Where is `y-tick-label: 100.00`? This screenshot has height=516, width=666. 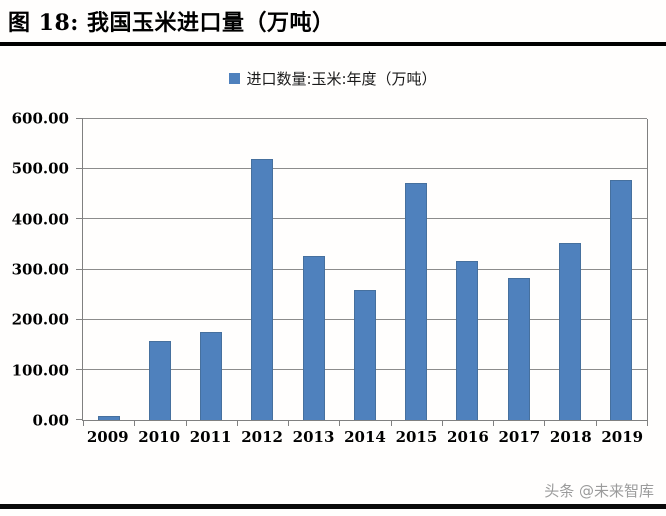 y-tick-label: 100.00 is located at coordinates (40, 370).